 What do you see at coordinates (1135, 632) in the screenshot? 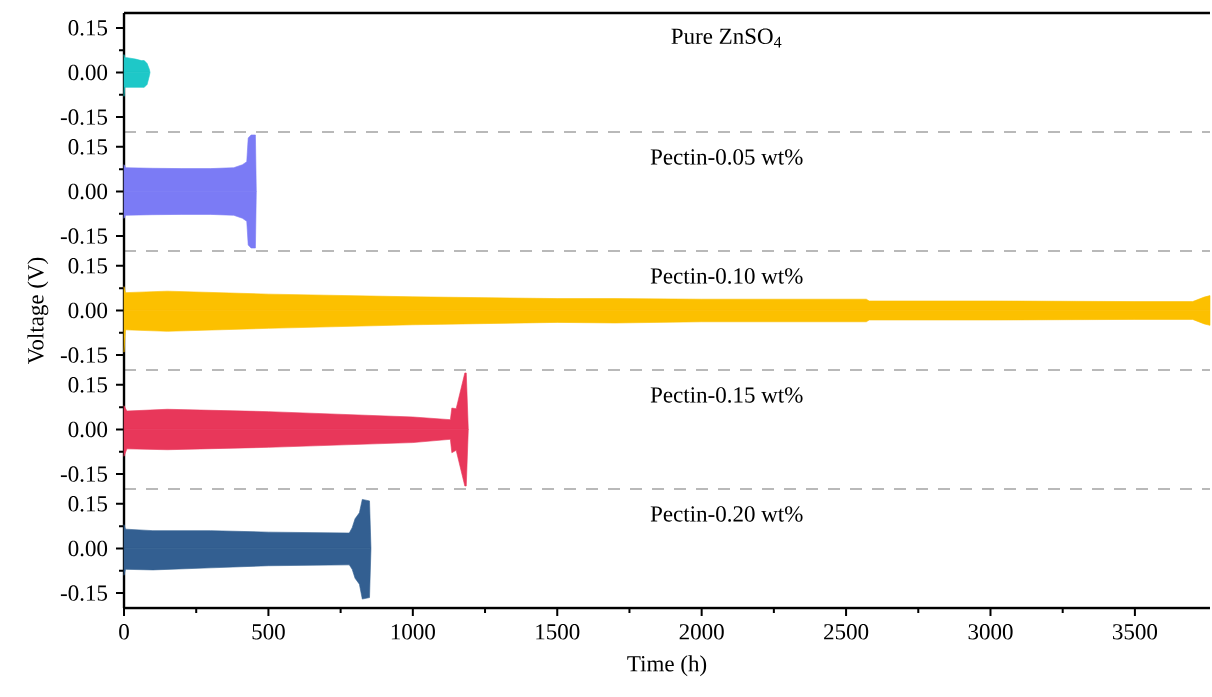
I see `x-tick-label: 3500` at bounding box center [1135, 632].